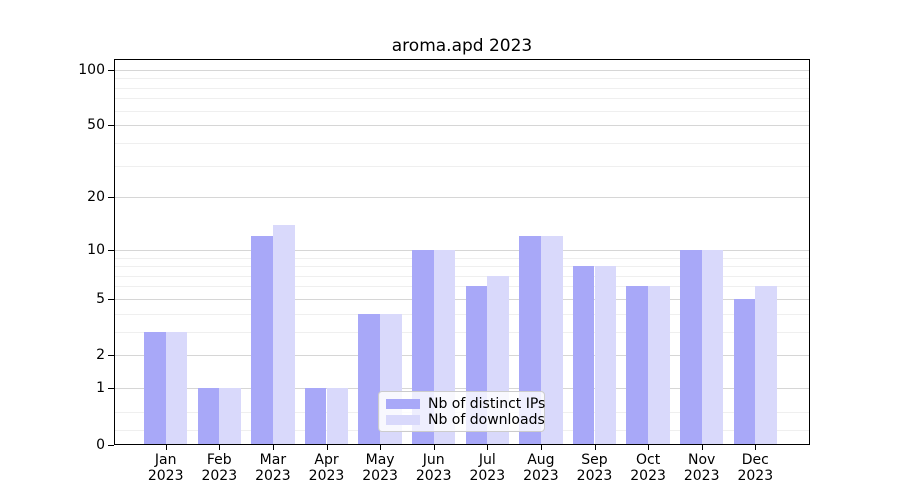 The height and width of the screenshot is (500, 900). What do you see at coordinates (230, 416) in the screenshot?
I see `bar-downloads-feb` at bounding box center [230, 416].